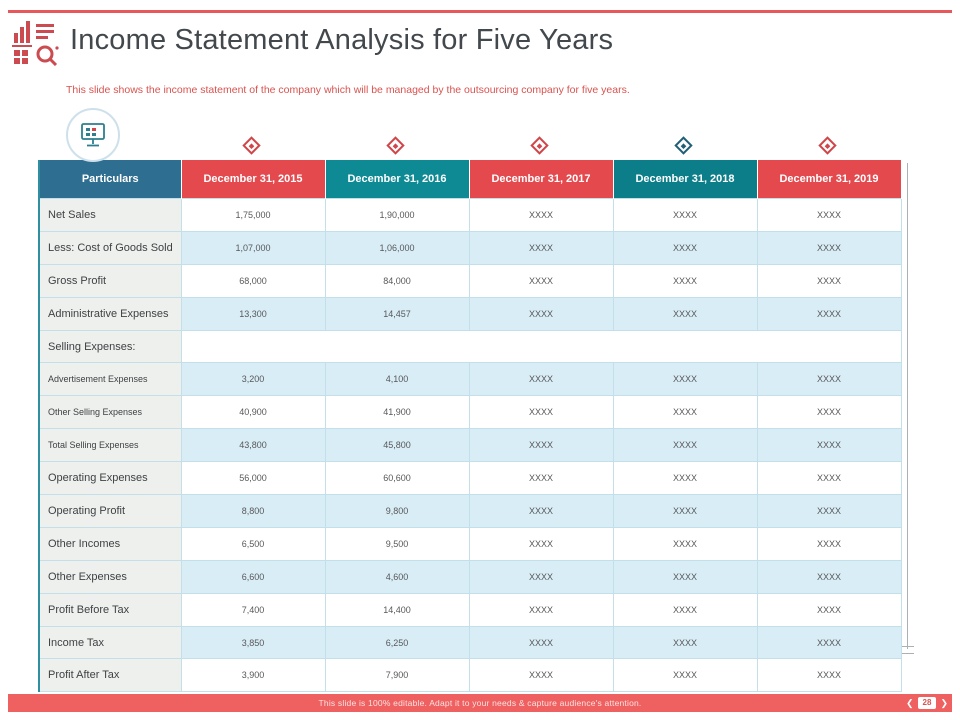 The width and height of the screenshot is (960, 720). I want to click on row-label: Other Incomes, so click(110, 543).